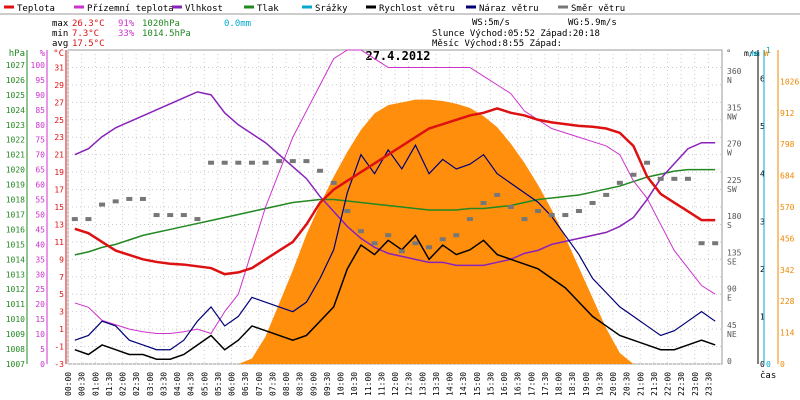 This screenshot has height=400, width=800. Describe the element at coordinates (60, 44) in the screenshot. I see `avg-label: avg` at that location.